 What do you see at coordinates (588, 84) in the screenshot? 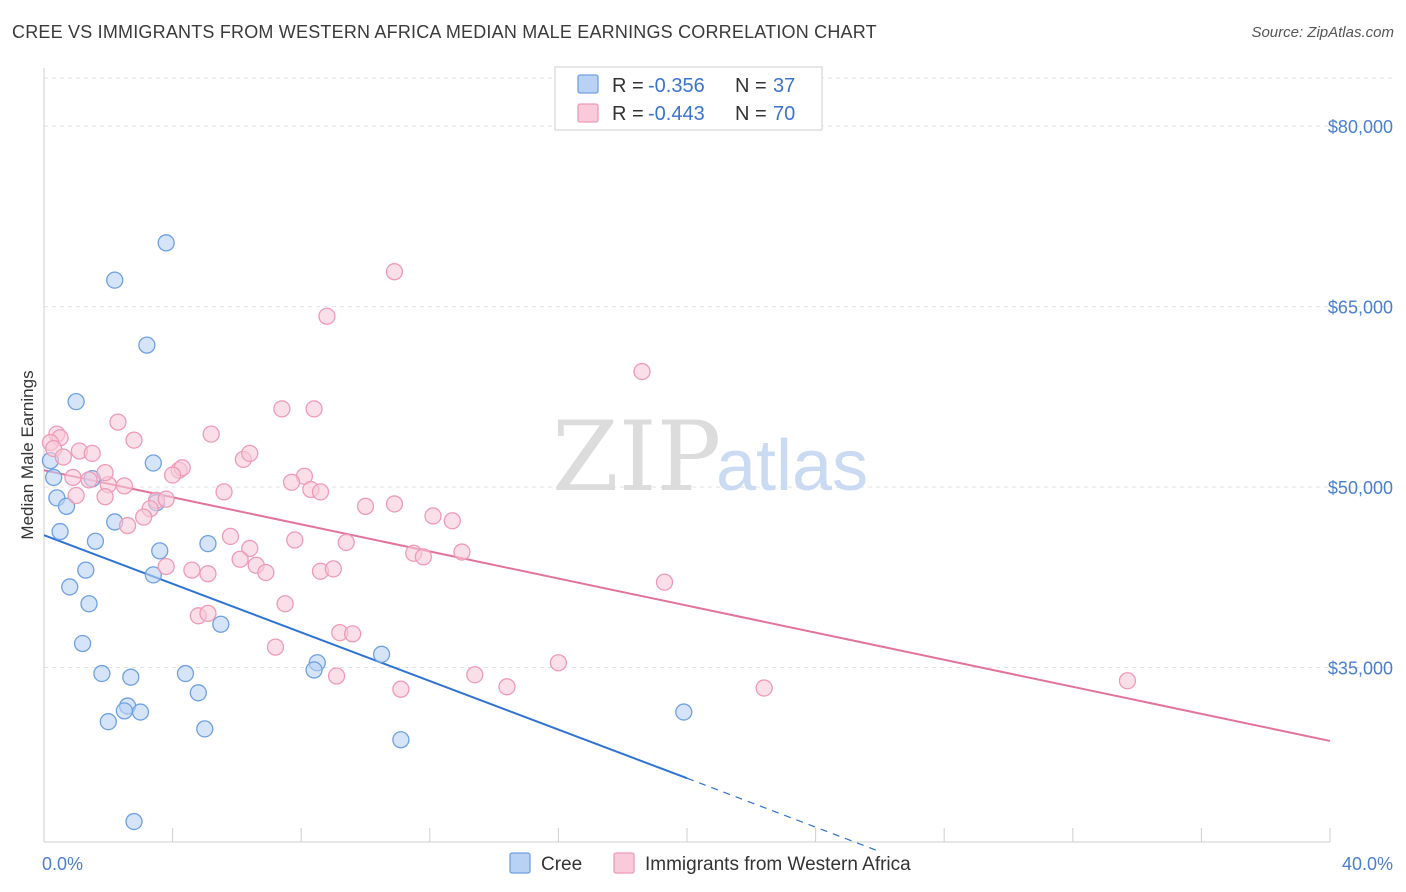
I see `legend-swatch-cree` at bounding box center [588, 84].